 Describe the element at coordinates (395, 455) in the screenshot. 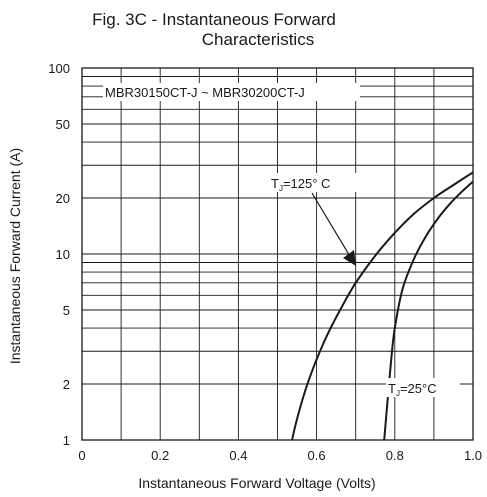

I see `x-tick-label: 0.8` at that location.